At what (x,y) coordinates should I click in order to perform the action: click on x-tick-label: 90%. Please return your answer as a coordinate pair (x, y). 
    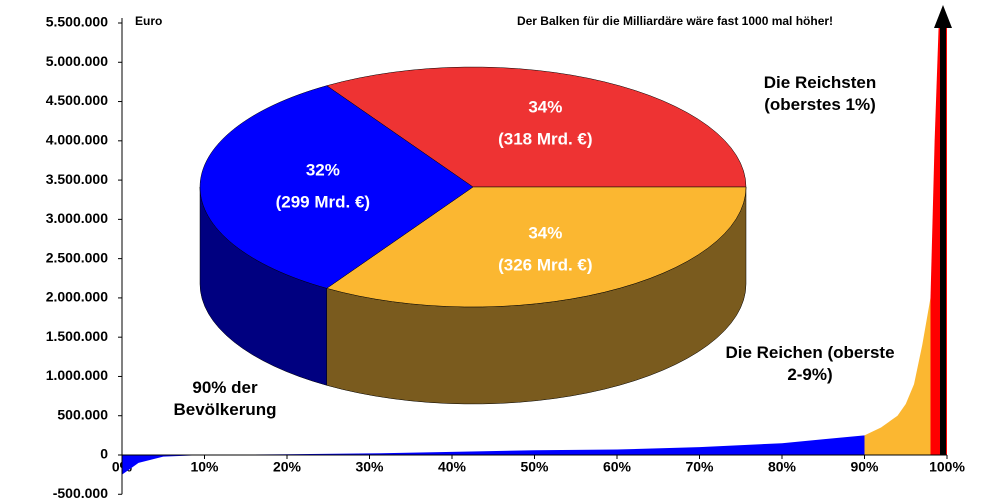
    Looking at the image, I should click on (864, 467).